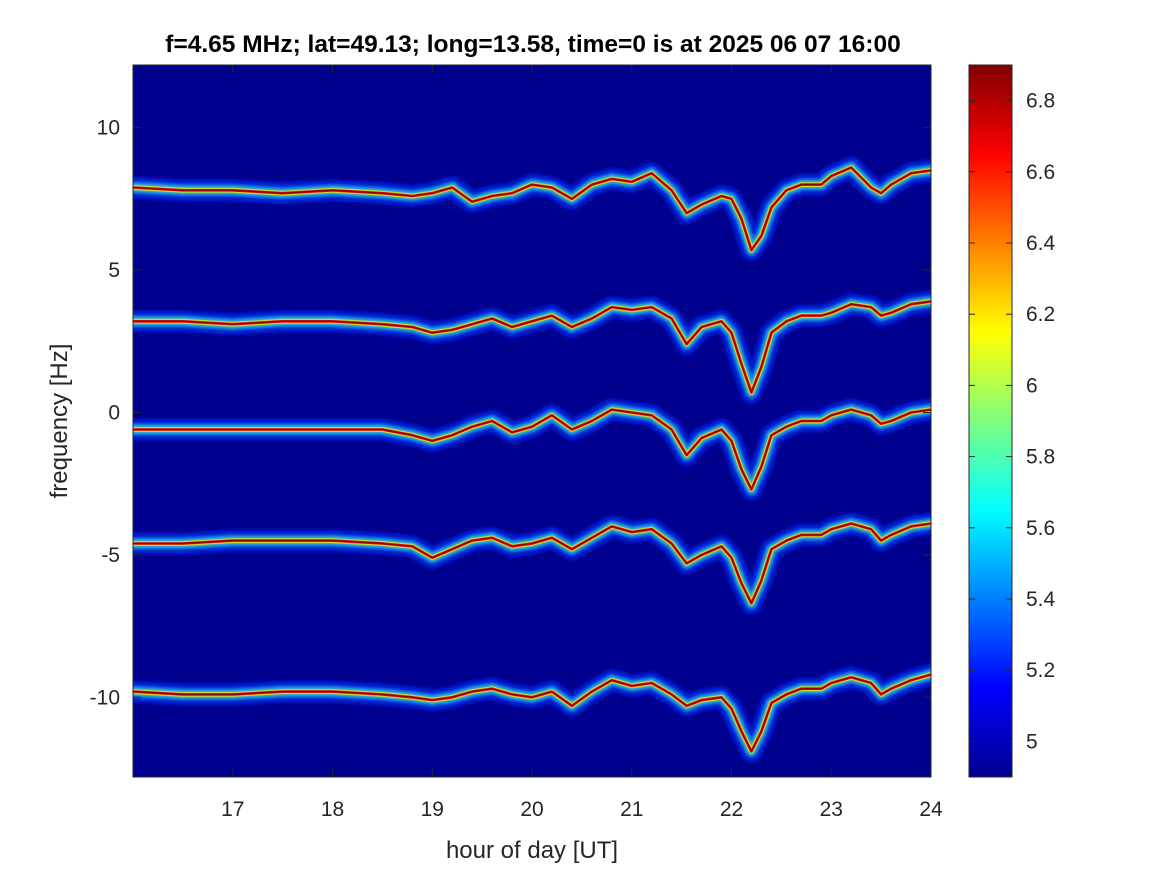 This screenshot has width=1167, height=875. What do you see at coordinates (531, 809) in the screenshot?
I see `x-tick-label: 20` at bounding box center [531, 809].